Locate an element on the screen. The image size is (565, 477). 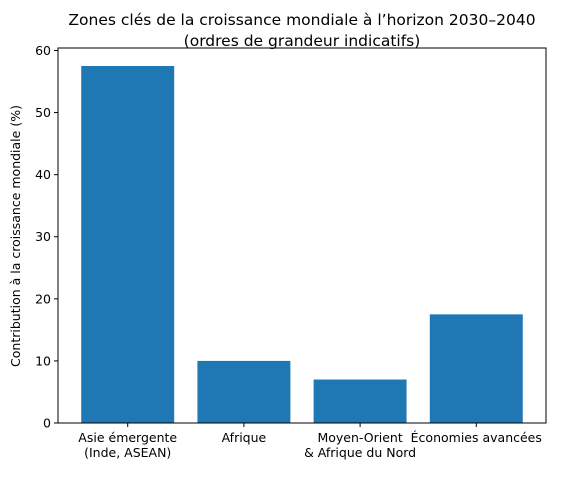
x-tick-label: Économies avancées is located at coordinates (476, 437).